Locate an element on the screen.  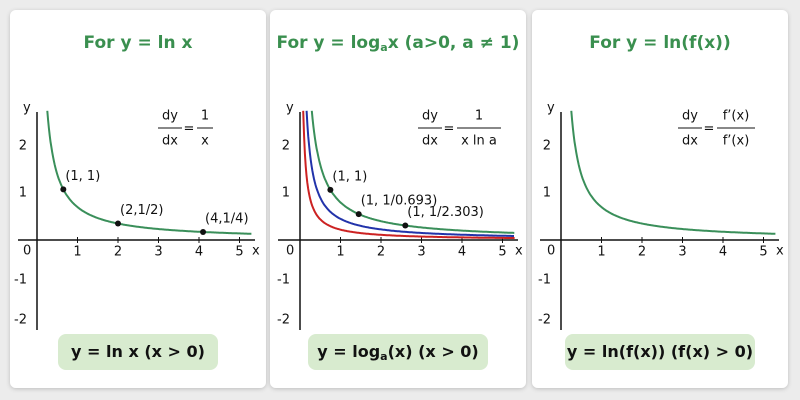
panel-title-part: For y = ln x is located at coordinates (138, 43).